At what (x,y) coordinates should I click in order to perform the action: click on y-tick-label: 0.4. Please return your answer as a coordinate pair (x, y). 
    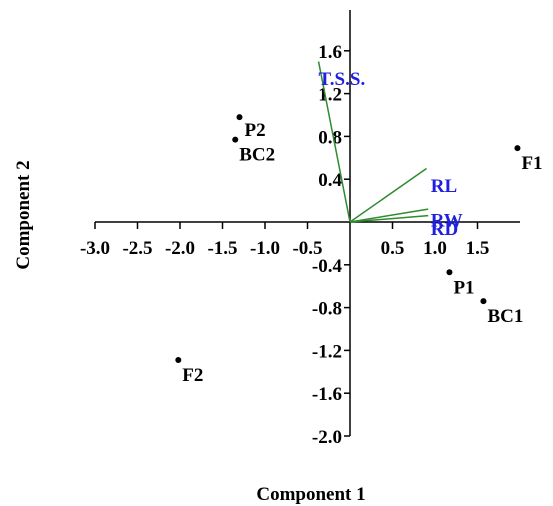
    Looking at the image, I should click on (330, 180).